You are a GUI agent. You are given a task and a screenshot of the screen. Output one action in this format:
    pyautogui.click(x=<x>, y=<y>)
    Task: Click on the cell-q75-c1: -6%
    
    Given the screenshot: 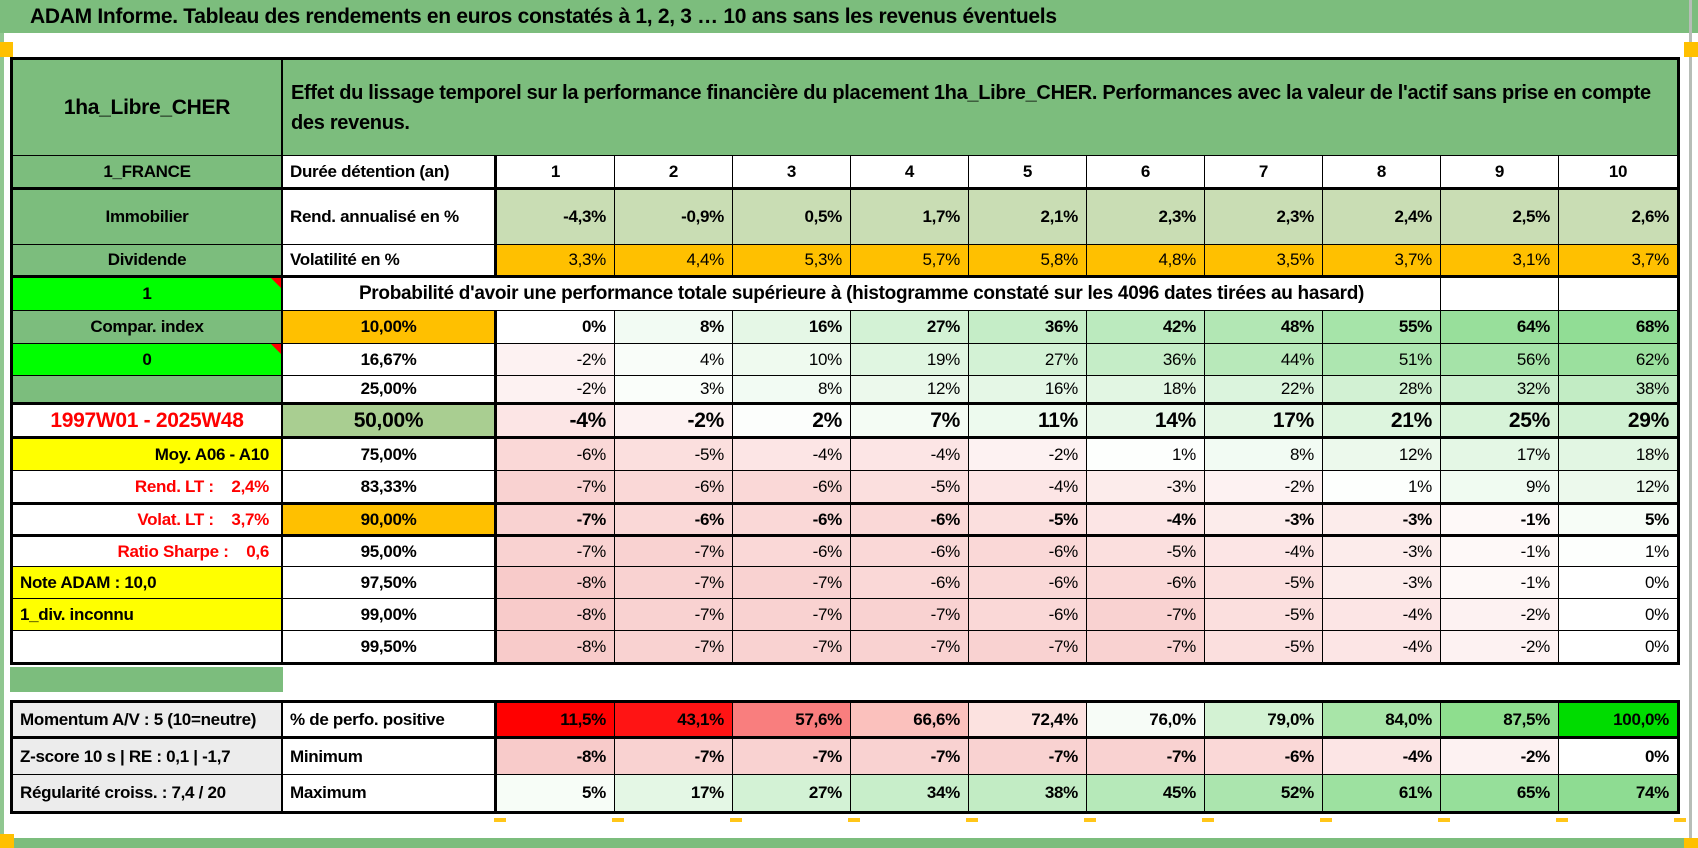 What is the action you would take?
    pyautogui.click(x=556, y=455)
    